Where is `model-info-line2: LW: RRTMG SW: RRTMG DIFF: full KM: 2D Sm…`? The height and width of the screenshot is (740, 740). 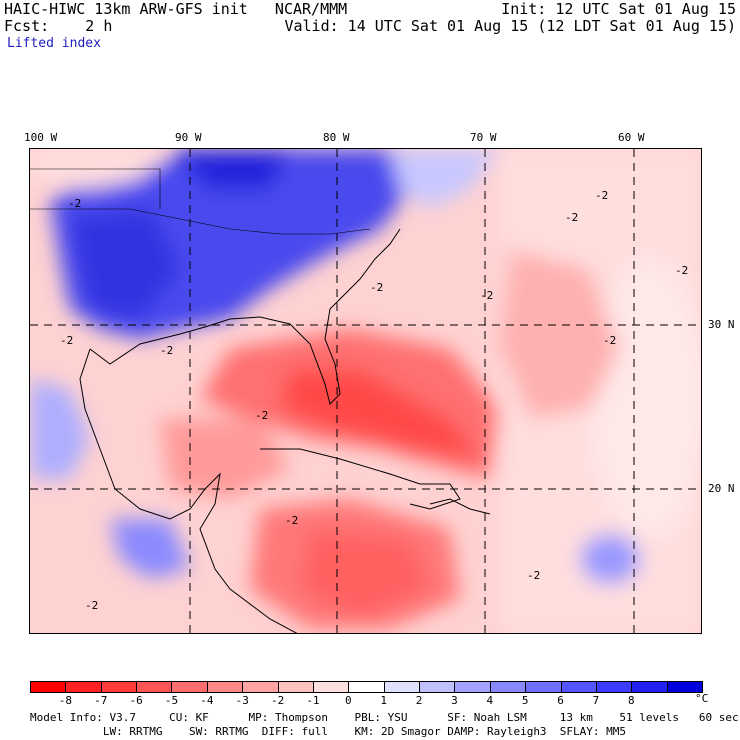 model-info-line2: LW: RRTMG SW: RRTMG DIFF: full KM: 2D Sm… is located at coordinates (328, 731).